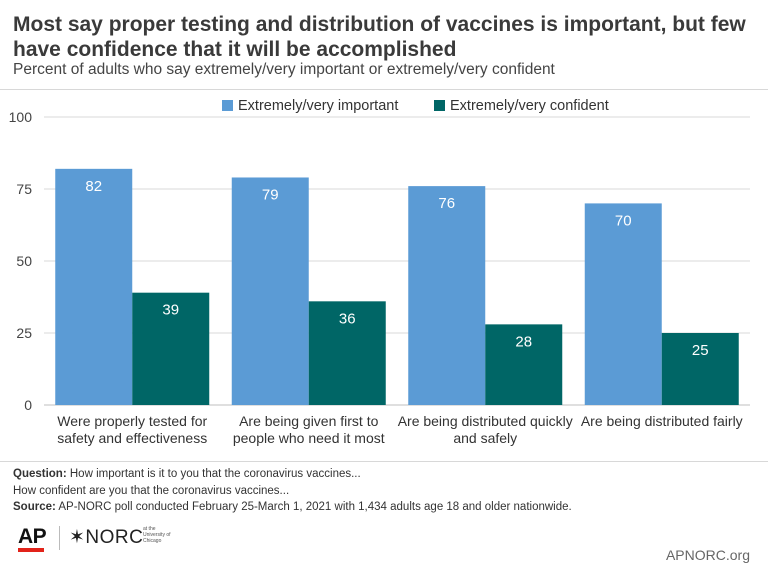 This screenshot has width=768, height=573. What do you see at coordinates (309, 421) in the screenshot?
I see `category-label: Are being given first to` at bounding box center [309, 421].